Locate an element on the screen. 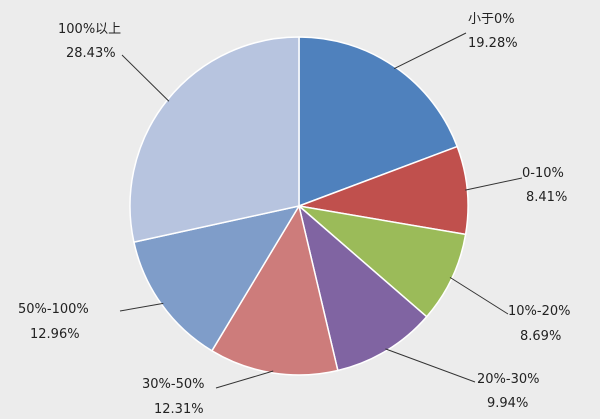  value-label-3: 9.94% is located at coordinates (507, 403).